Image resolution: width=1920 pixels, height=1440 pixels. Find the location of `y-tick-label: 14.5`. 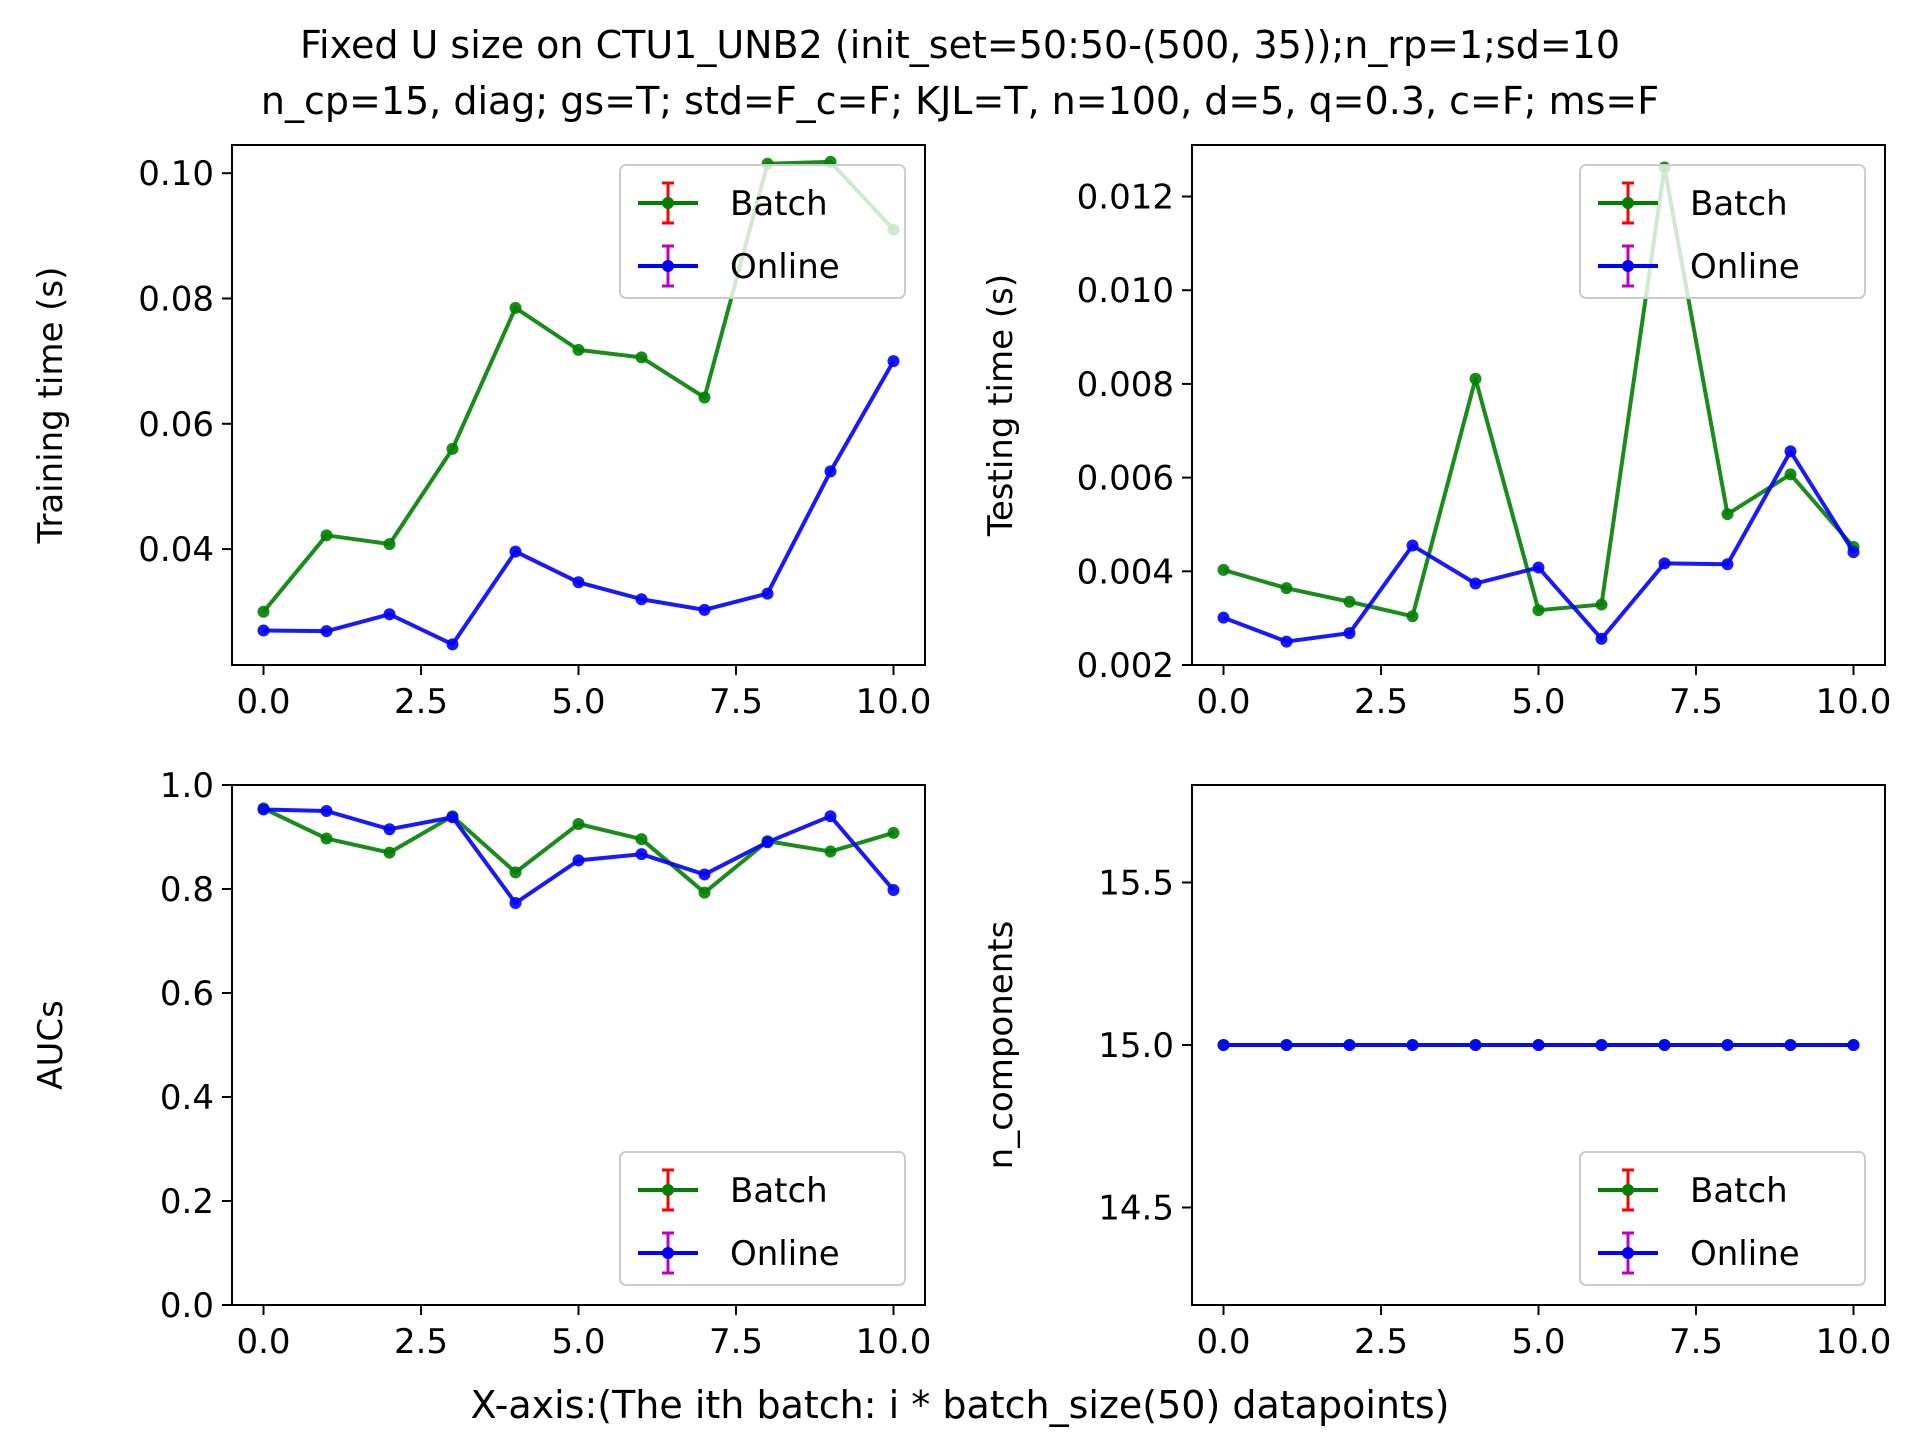

y-tick-label: 14.5 is located at coordinates (1136, 1209).